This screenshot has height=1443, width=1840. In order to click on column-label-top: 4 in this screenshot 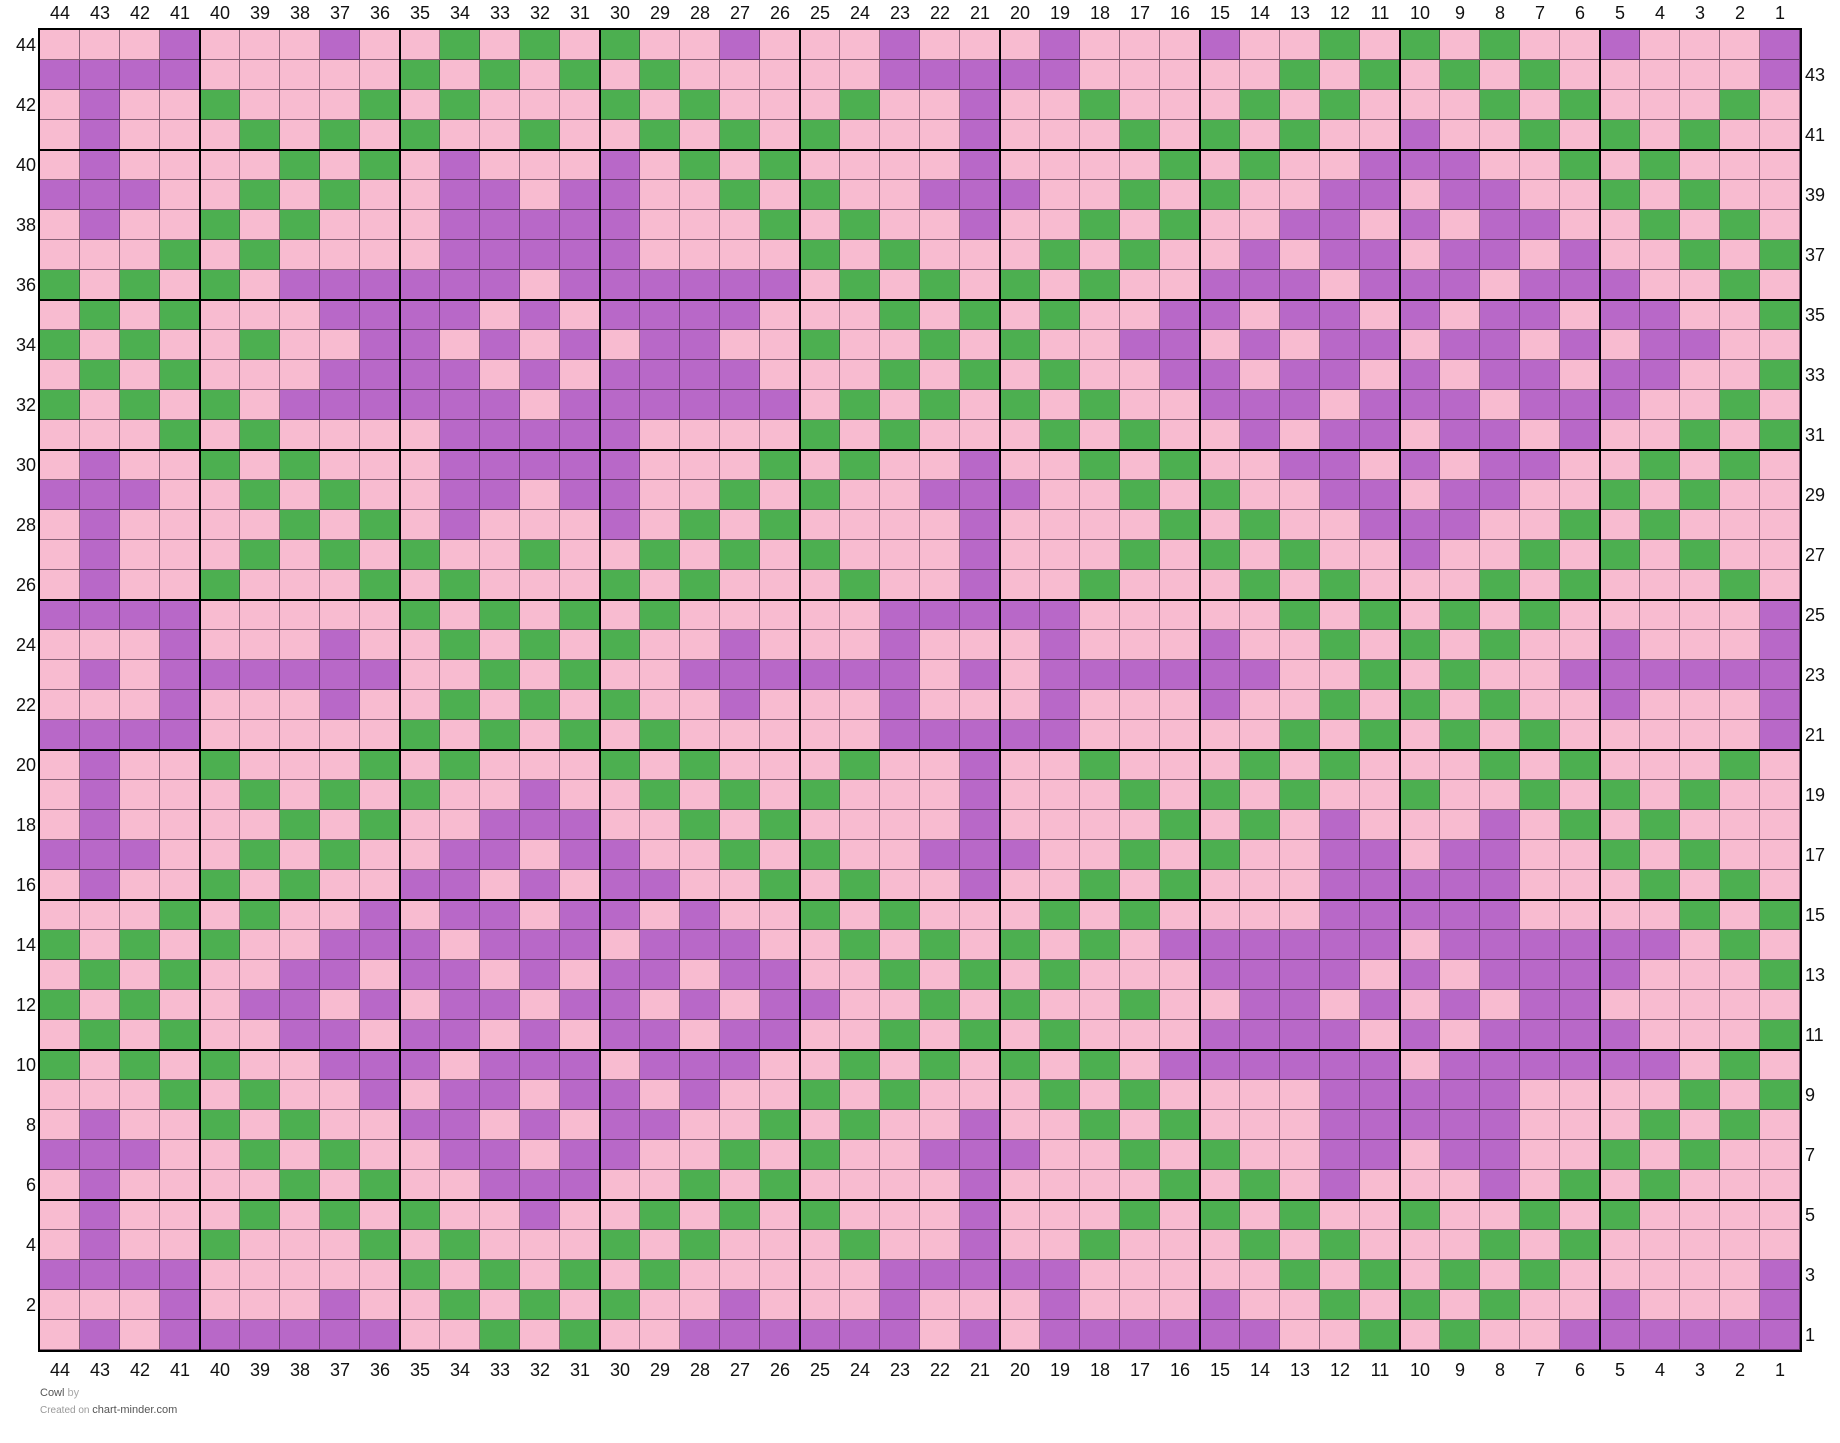, I will do `click(1659, 13)`.